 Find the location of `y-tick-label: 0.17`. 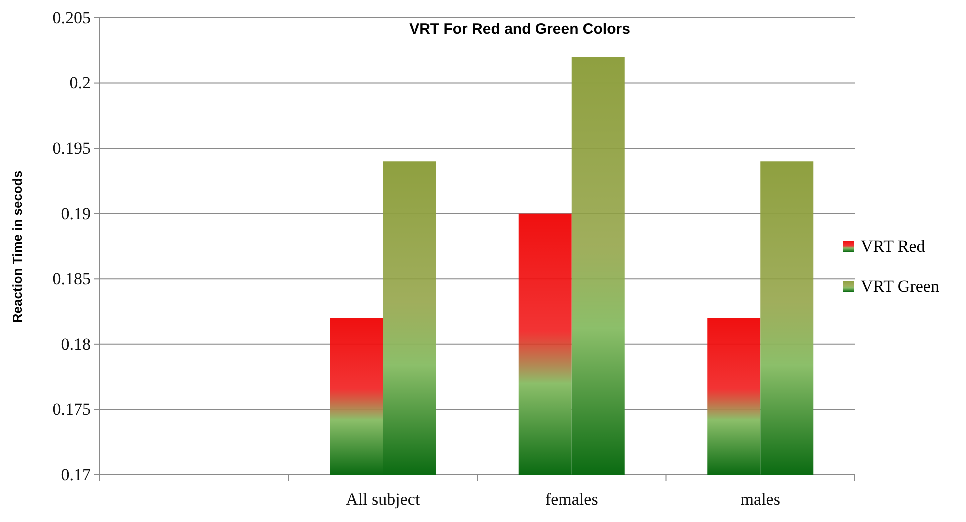

y-tick-label: 0.17 is located at coordinates (76, 474).